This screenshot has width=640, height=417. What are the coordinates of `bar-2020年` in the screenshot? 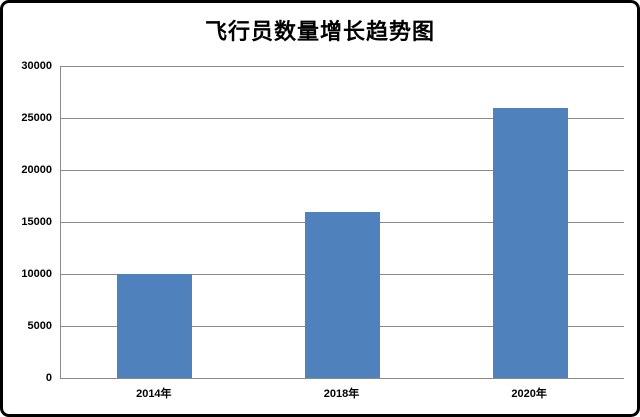 It's located at (530, 242).